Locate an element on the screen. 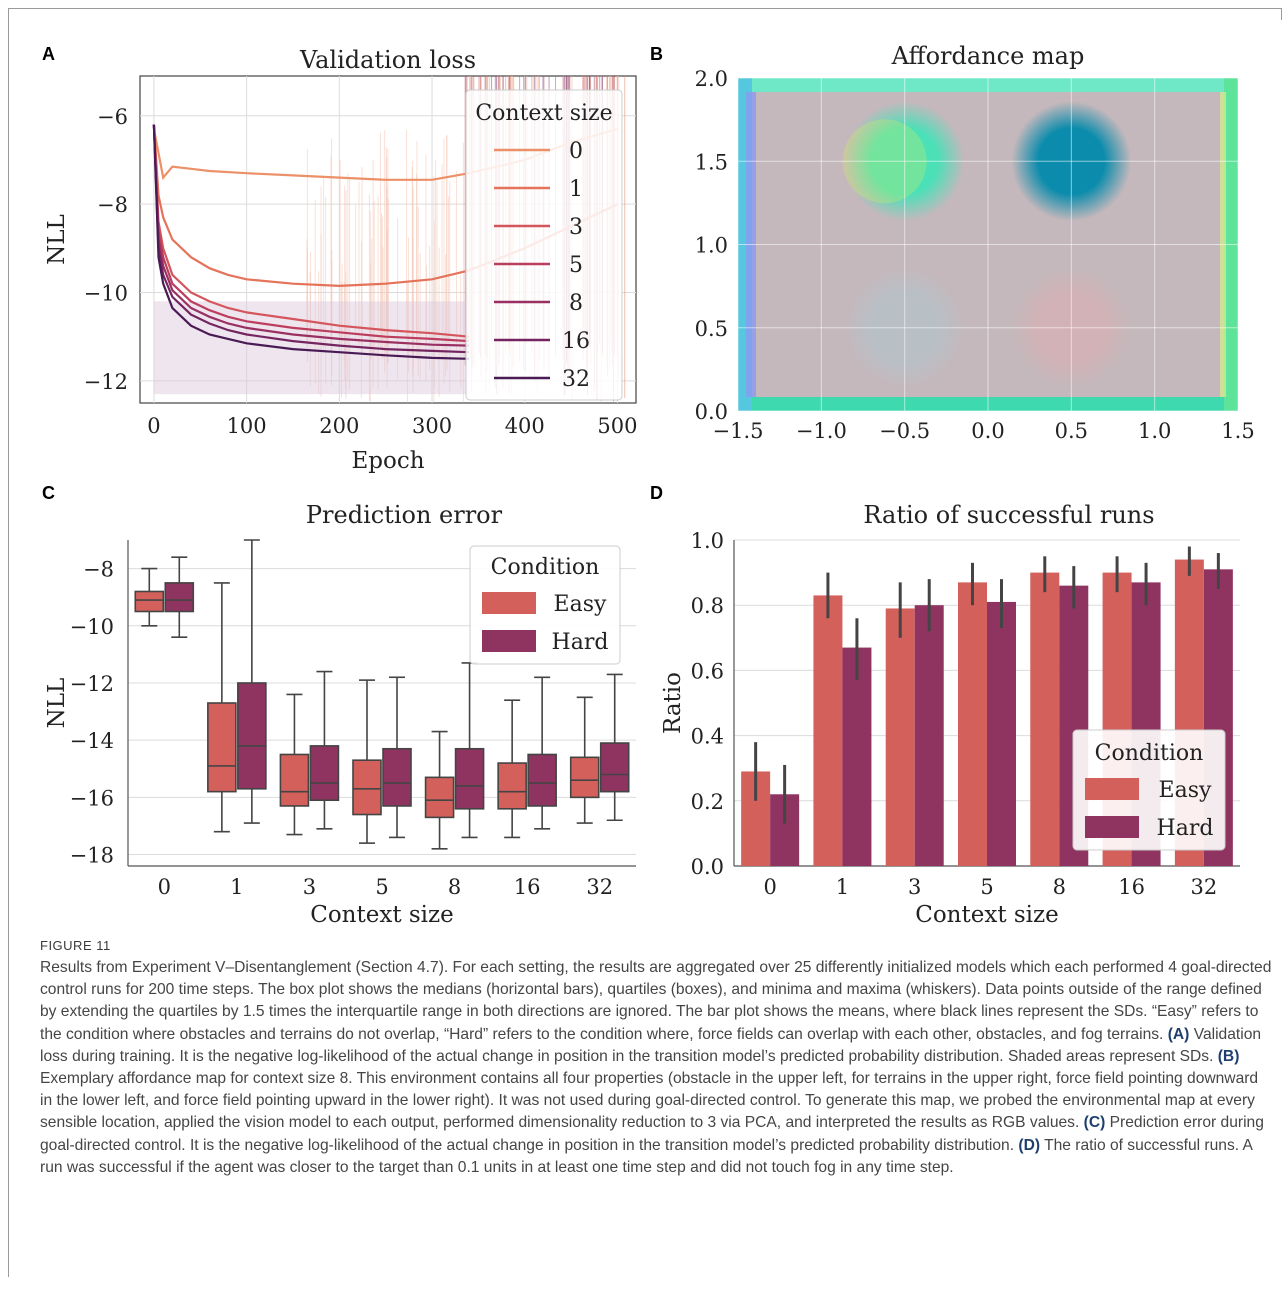 The height and width of the screenshot is (1289, 1288). x-tick-label: 400 is located at coordinates (525, 426).